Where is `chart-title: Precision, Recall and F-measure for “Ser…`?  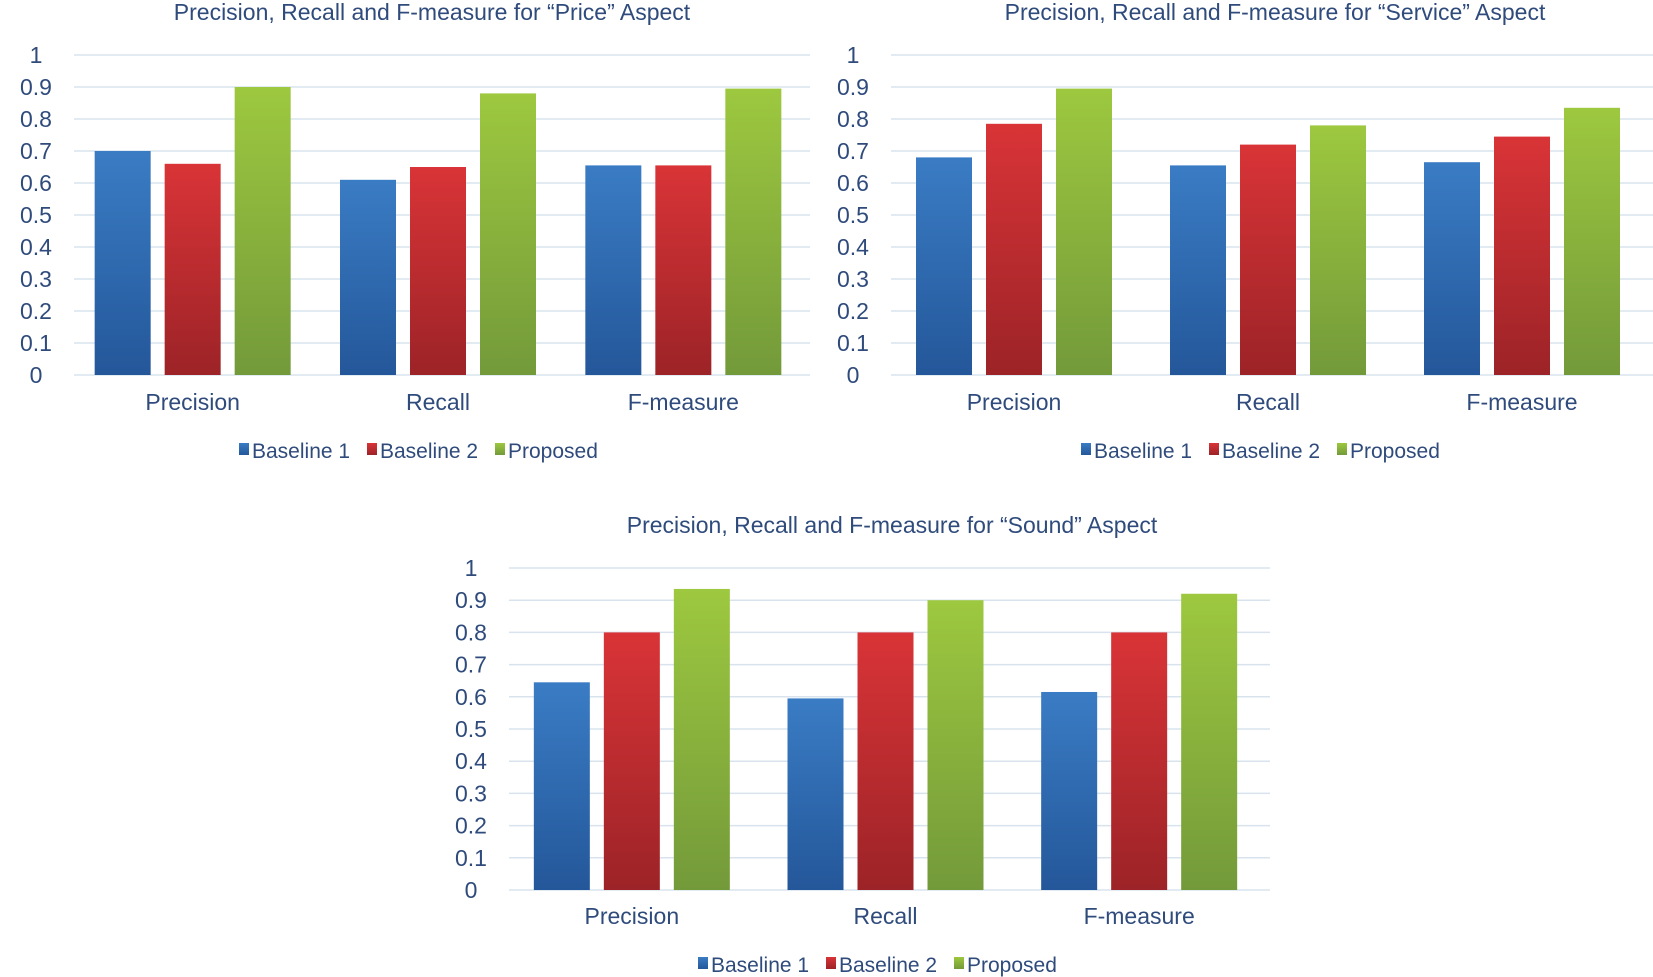 chart-title: Precision, Recall and F-measure for “Ser… is located at coordinates (1275, 12).